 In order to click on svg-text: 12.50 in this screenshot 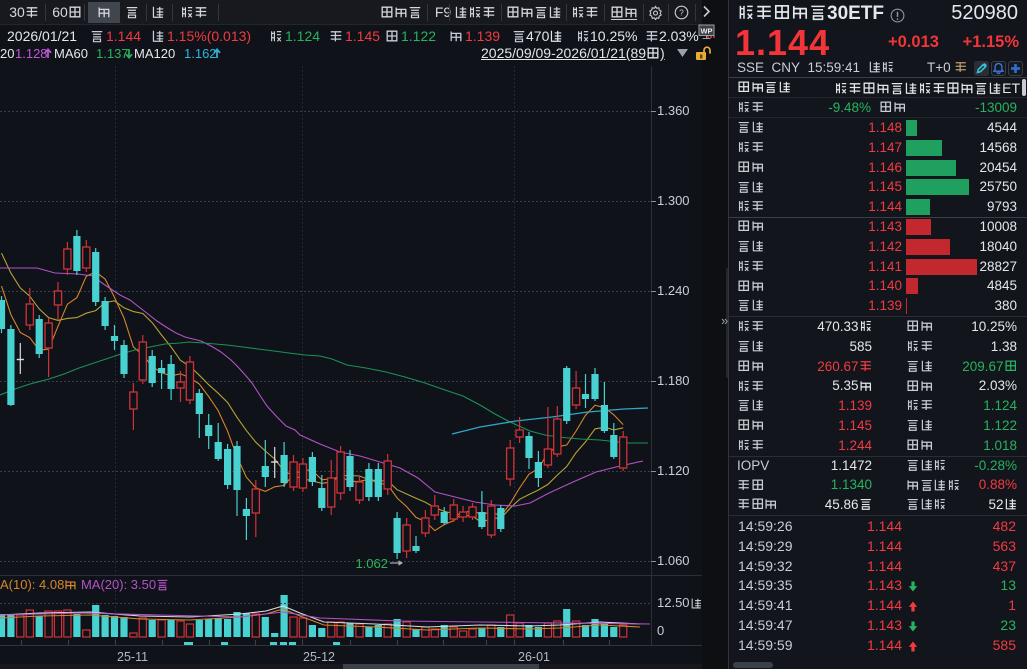, I will do `click(673, 602)`.